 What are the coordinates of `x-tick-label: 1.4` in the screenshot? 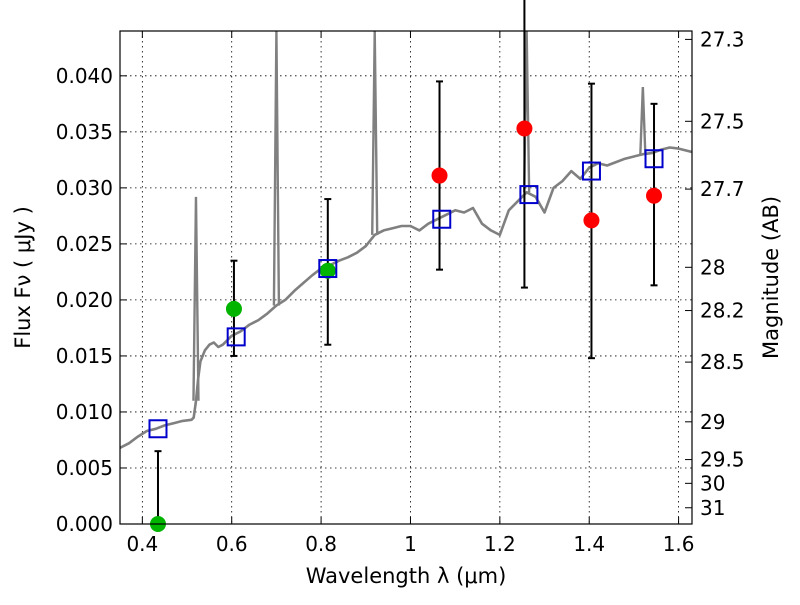 It's located at (589, 544).